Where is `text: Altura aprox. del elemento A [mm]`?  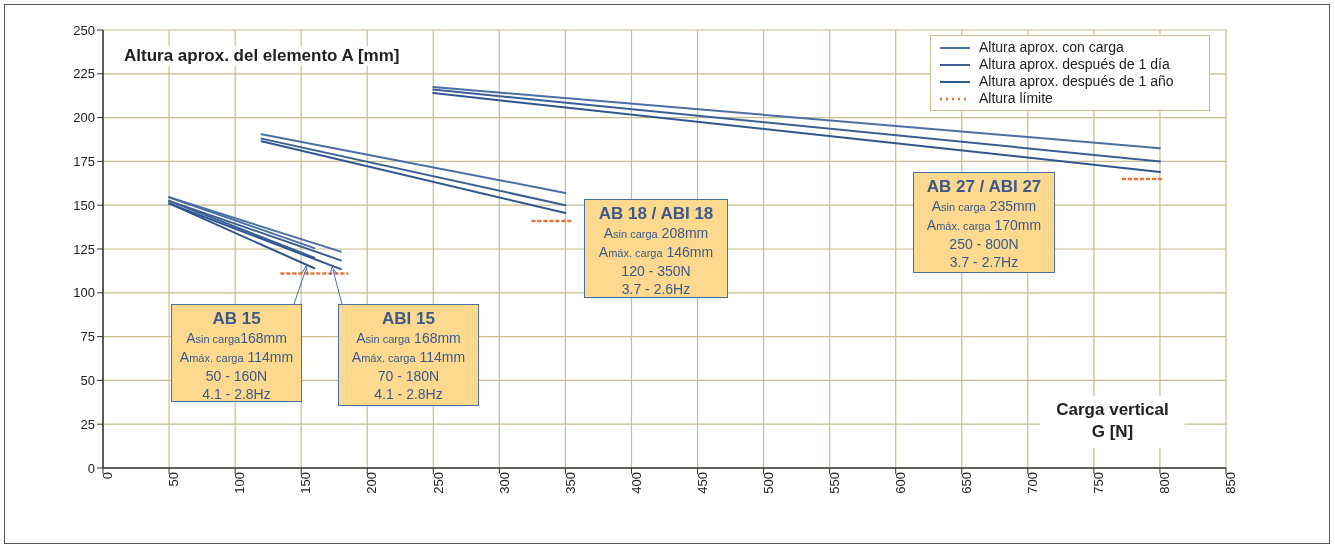 text: Altura aprox. del elemento A [mm] is located at coordinates (262, 56).